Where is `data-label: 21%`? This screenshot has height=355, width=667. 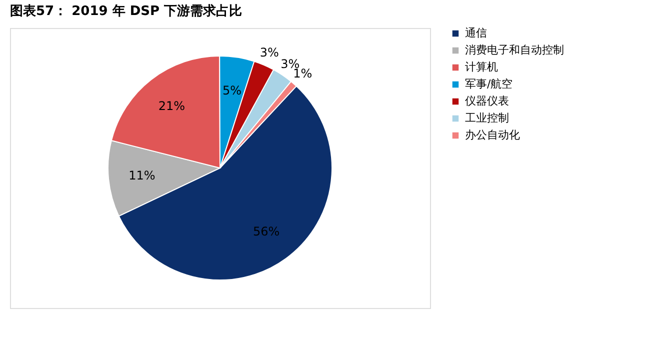
data-label: 21% is located at coordinates (172, 106).